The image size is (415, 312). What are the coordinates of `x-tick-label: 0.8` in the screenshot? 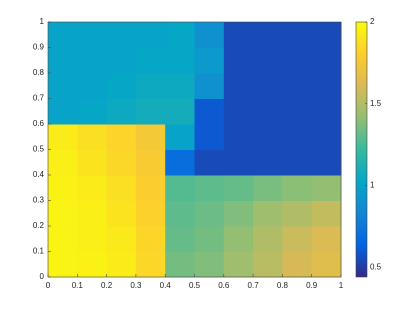 It's located at (283, 285).